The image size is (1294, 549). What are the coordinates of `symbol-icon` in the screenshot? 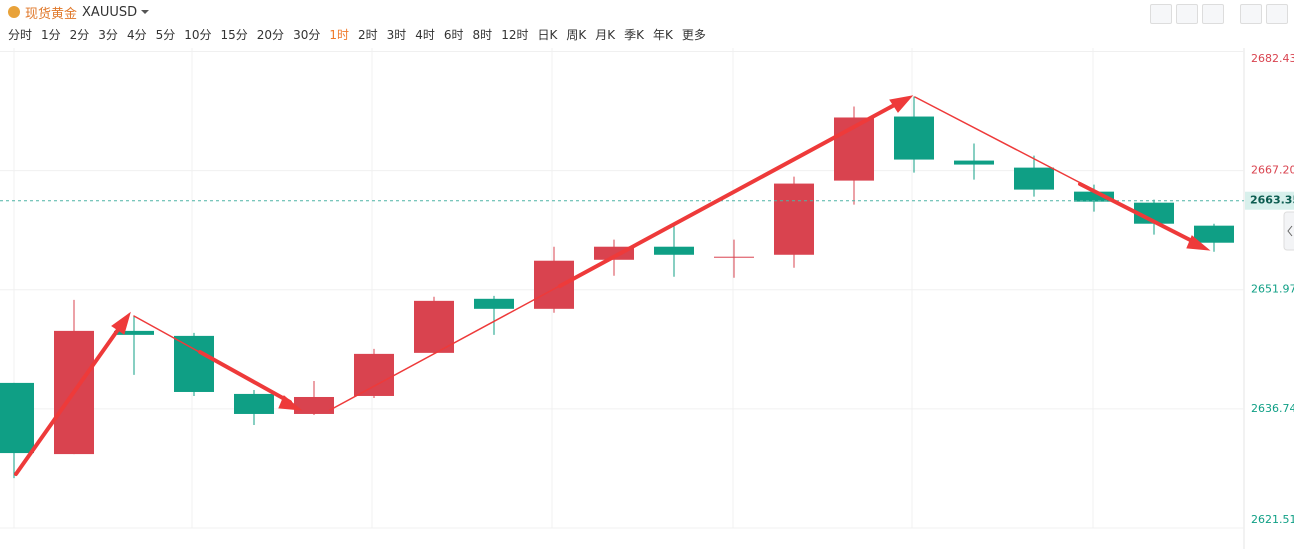 It's located at (14, 12).